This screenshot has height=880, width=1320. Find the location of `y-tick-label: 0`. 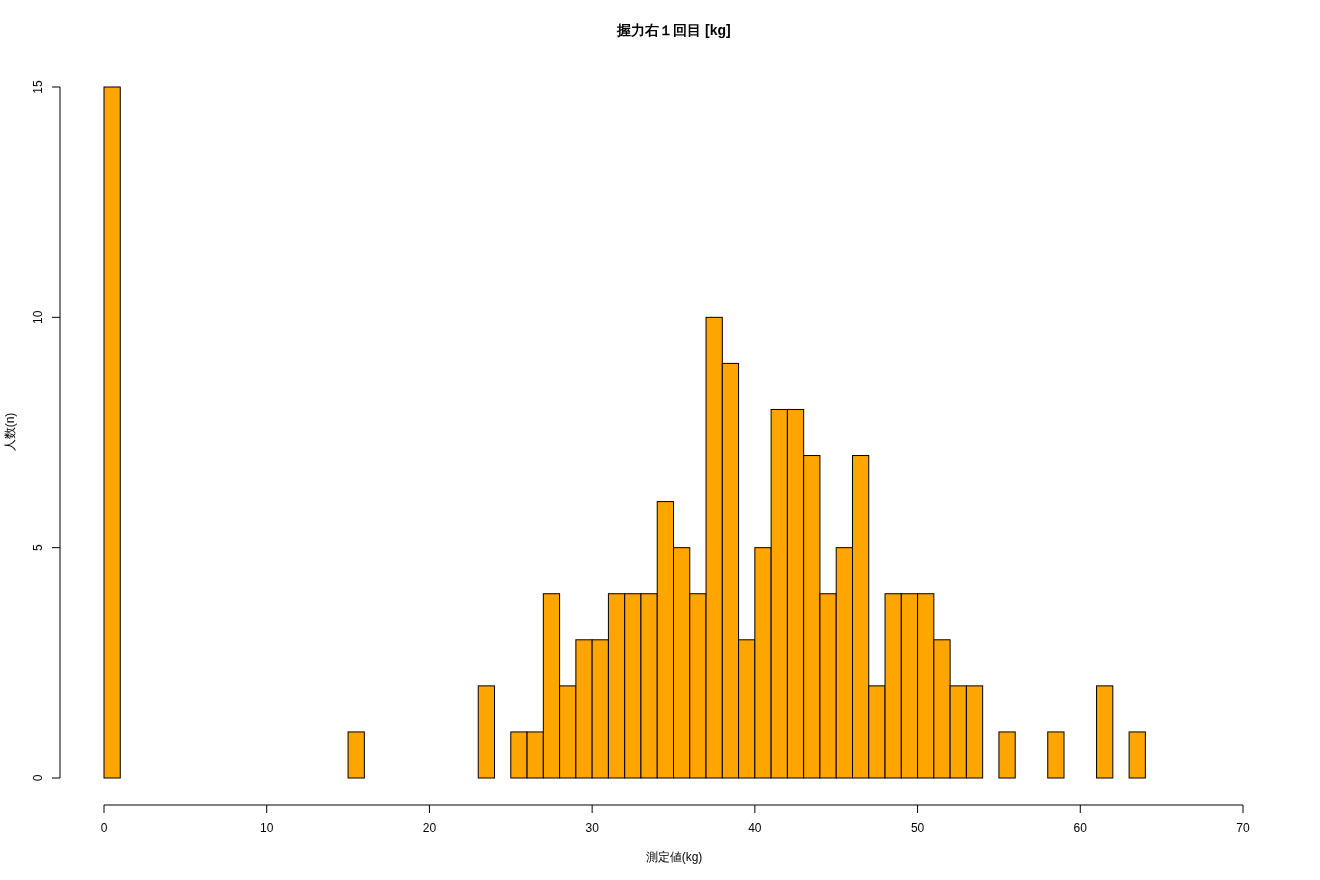

y-tick-label: 0 is located at coordinates (38, 778).